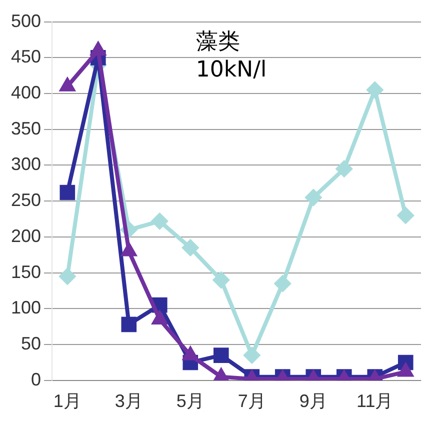  What do you see at coordinates (26, 272) in the screenshot?
I see `y-tick-label: 150` at bounding box center [26, 272].